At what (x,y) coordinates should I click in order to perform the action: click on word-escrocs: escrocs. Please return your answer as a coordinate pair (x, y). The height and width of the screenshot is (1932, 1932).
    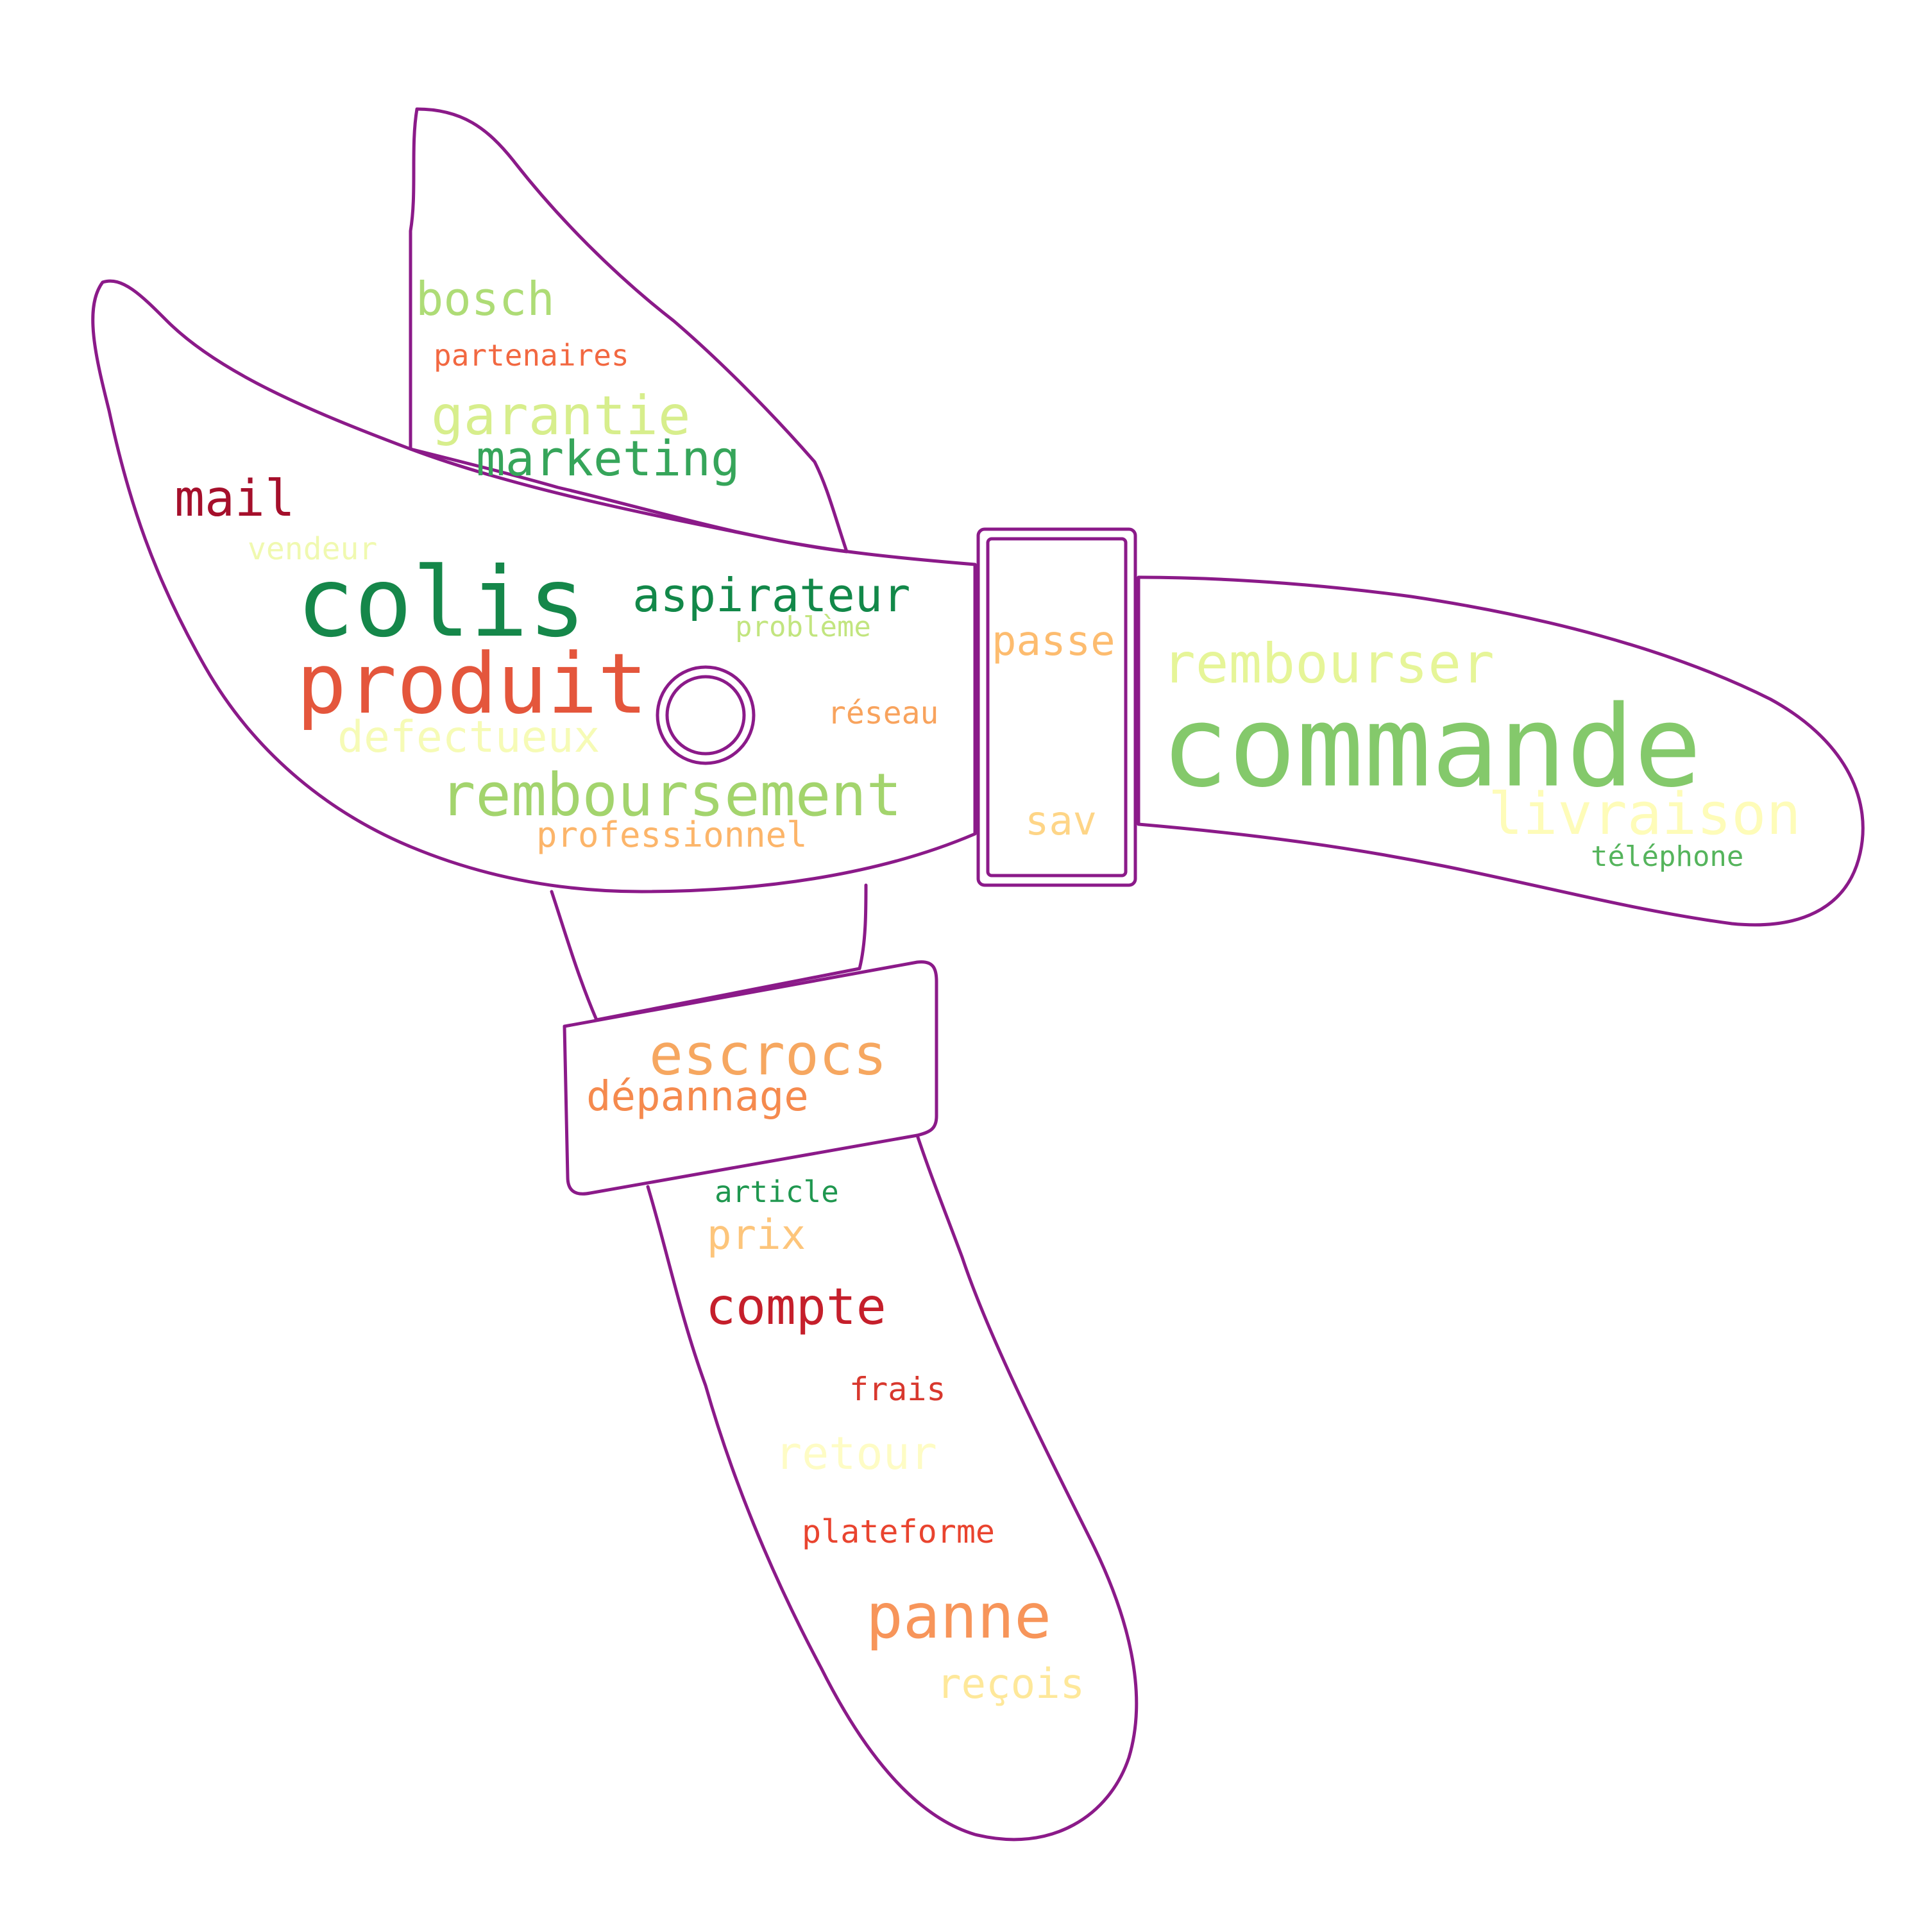
    Looking at the image, I should click on (768, 1055).